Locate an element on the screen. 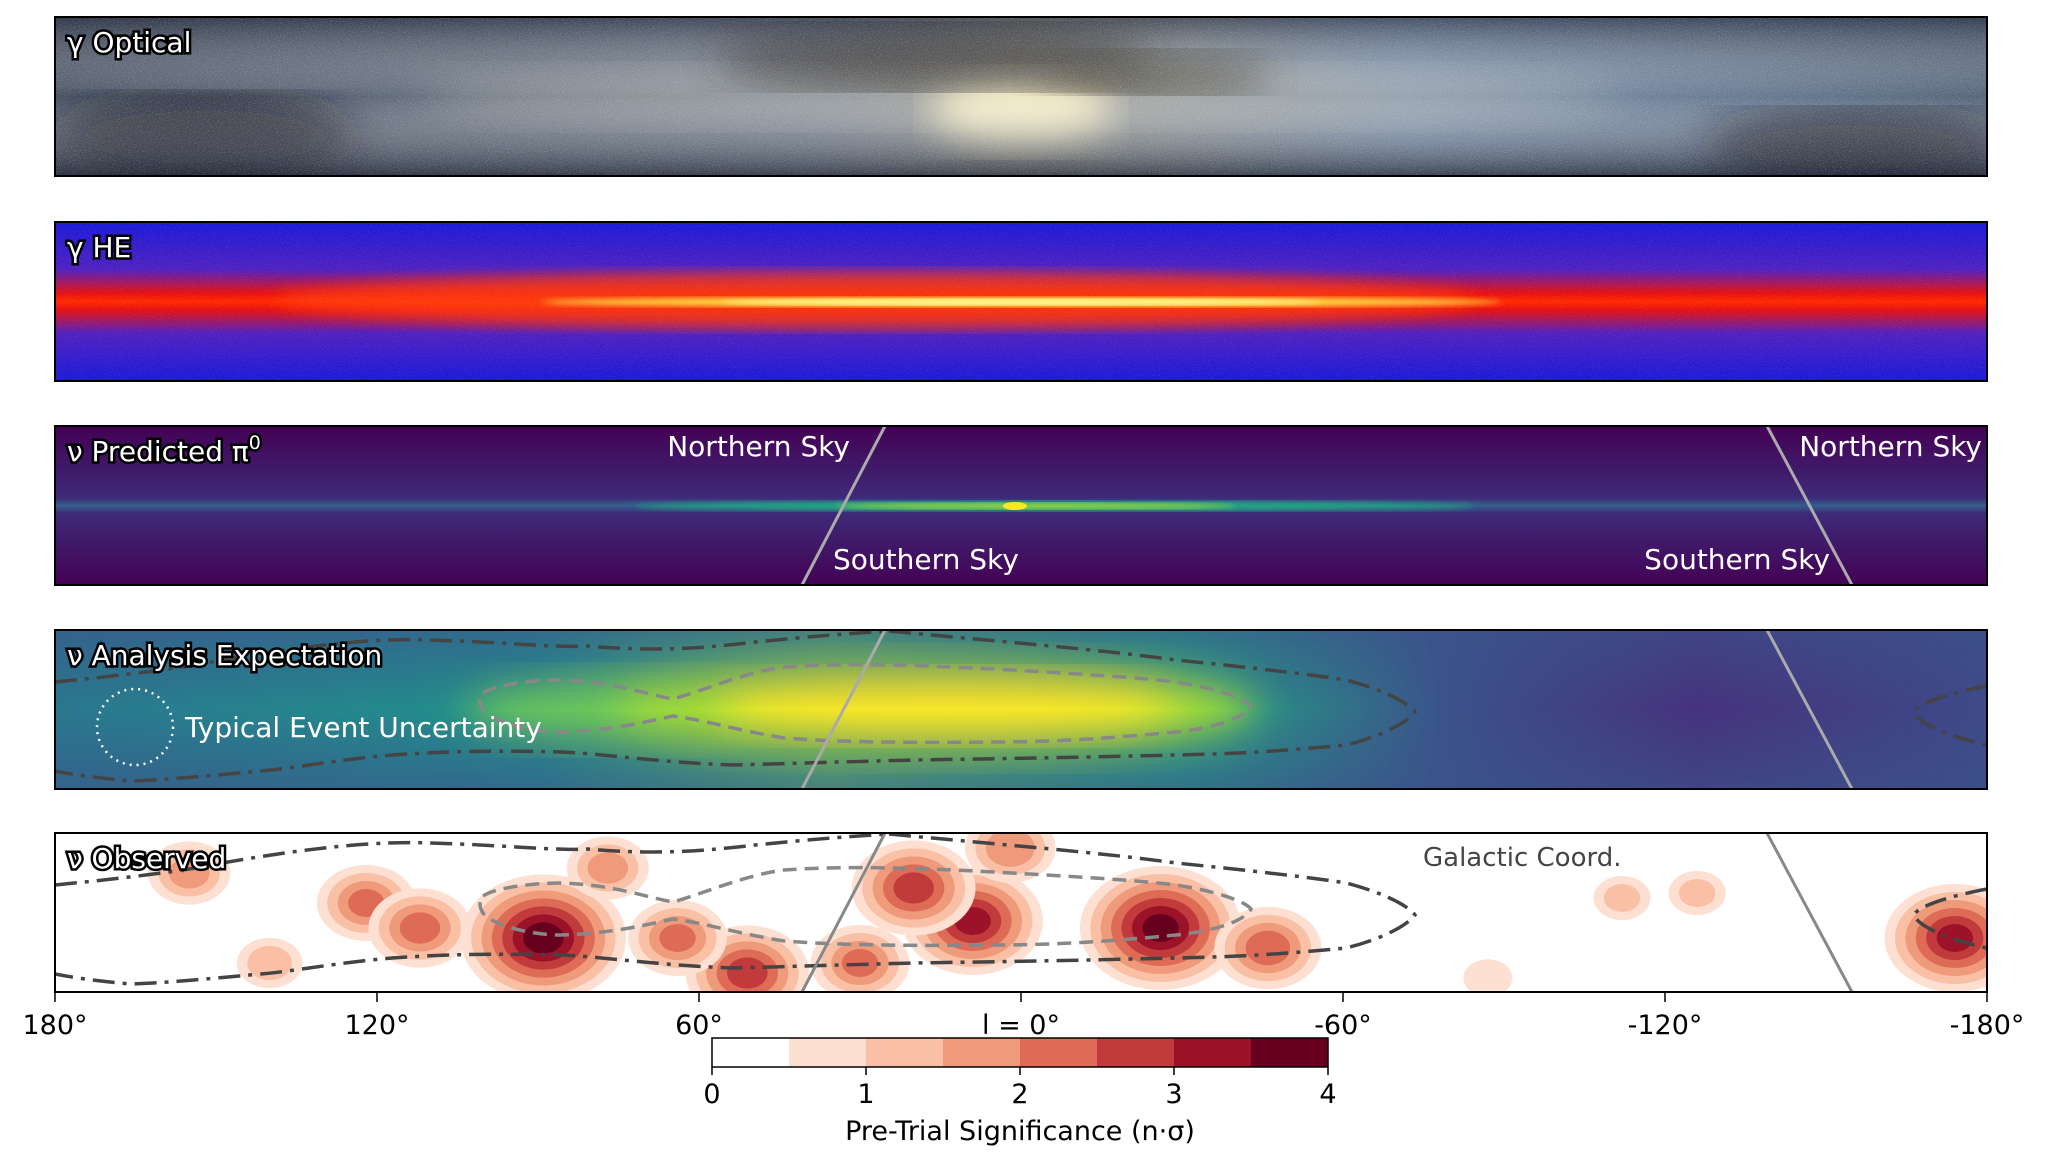 Image resolution: width=2048 pixels, height=1168 pixels. colorbar-tick-label: 0 is located at coordinates (711, 1094).